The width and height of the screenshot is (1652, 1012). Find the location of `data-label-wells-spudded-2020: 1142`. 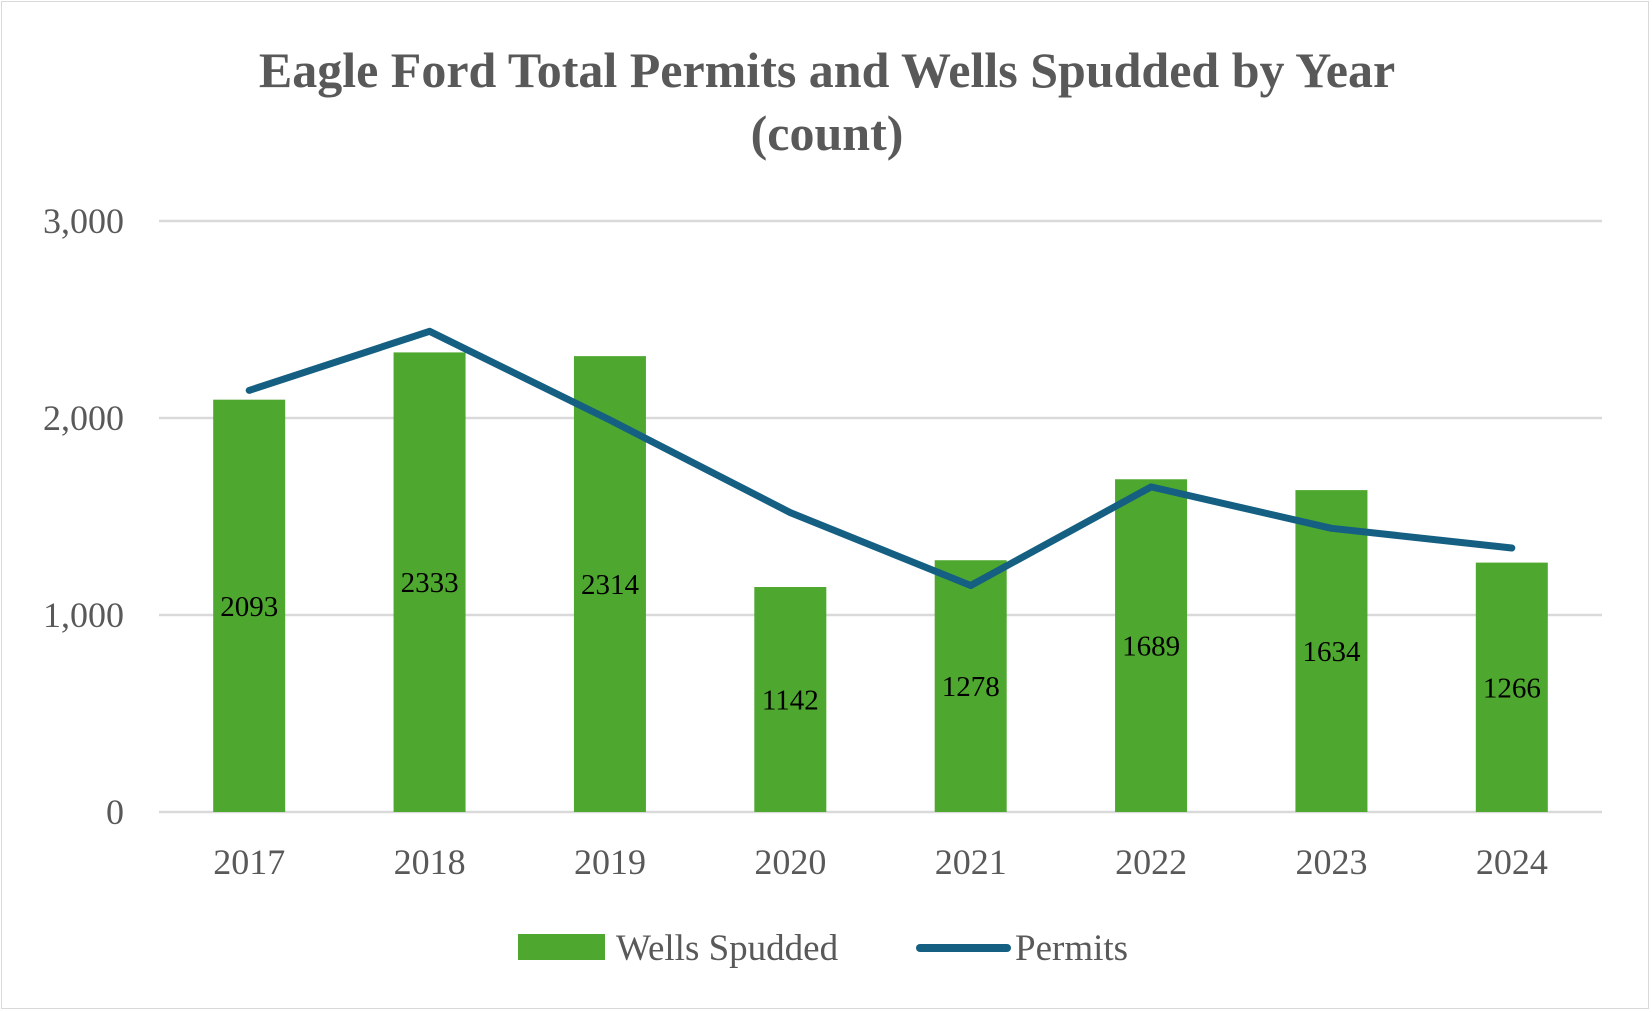

data-label-wells-spudded-2020: 1142 is located at coordinates (790, 701).